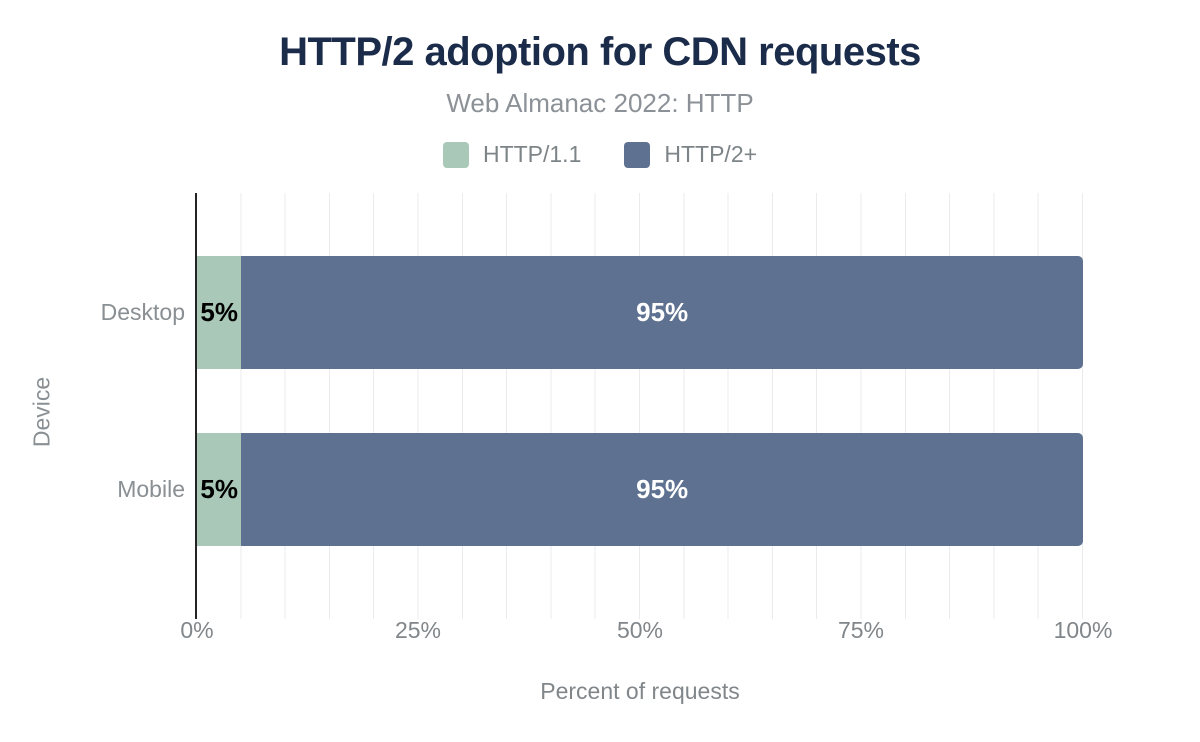  What do you see at coordinates (711, 154) in the screenshot?
I see `legend-label-http2plus: HTTP/2+` at bounding box center [711, 154].